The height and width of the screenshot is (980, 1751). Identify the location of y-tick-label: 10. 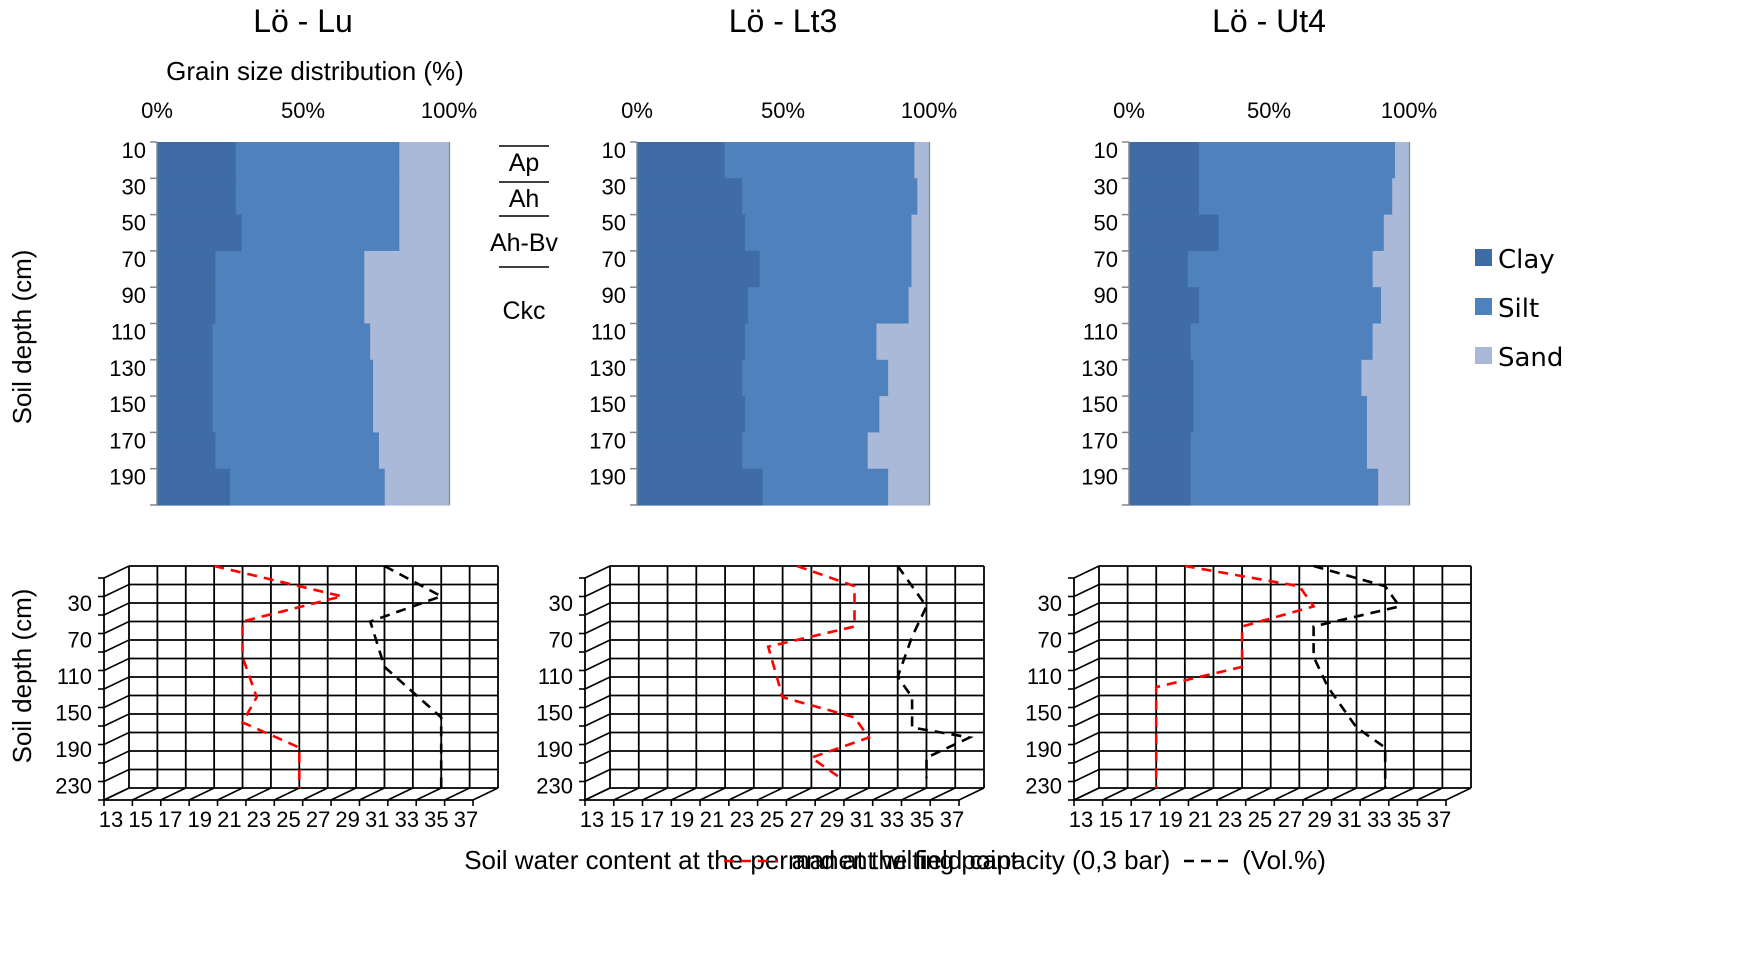
(614, 150).